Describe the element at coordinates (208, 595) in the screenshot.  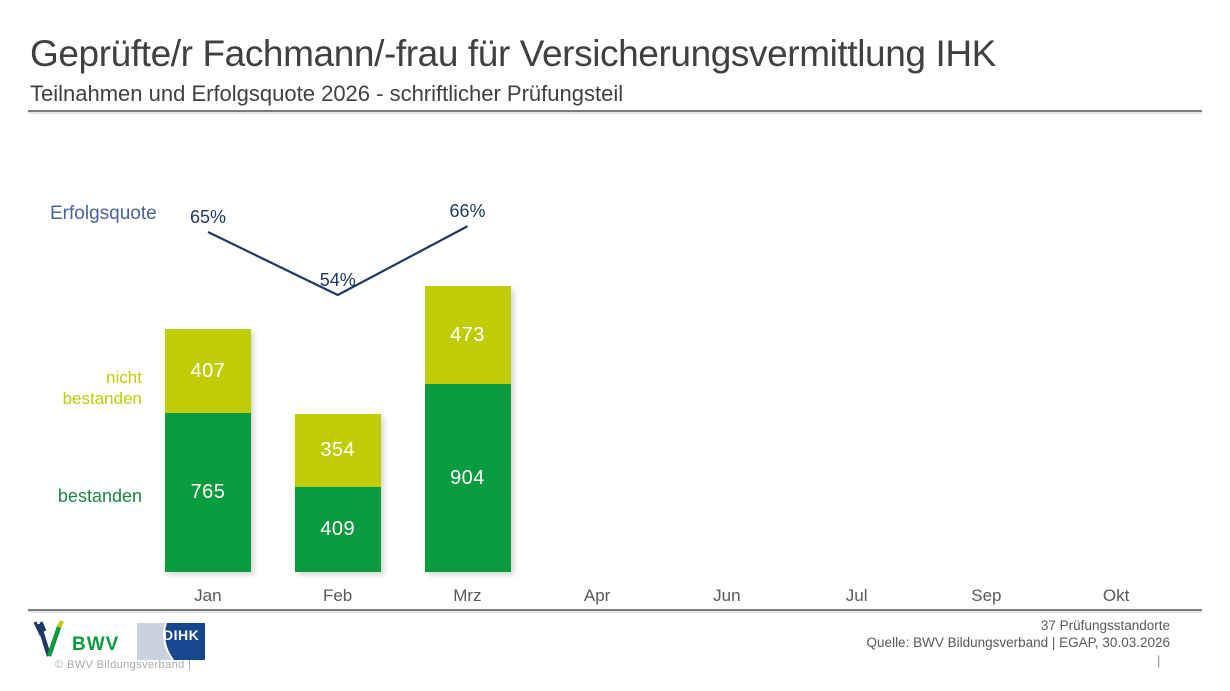
I see `x-axis-label-jan: Jan` at that location.